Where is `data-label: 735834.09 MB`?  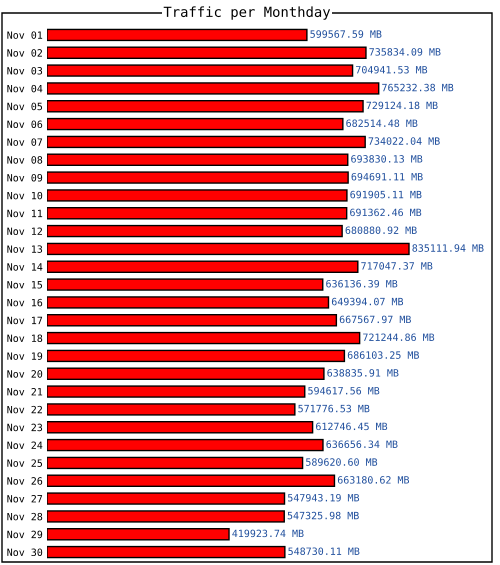
data-label: 735834.09 MB is located at coordinates (405, 52).